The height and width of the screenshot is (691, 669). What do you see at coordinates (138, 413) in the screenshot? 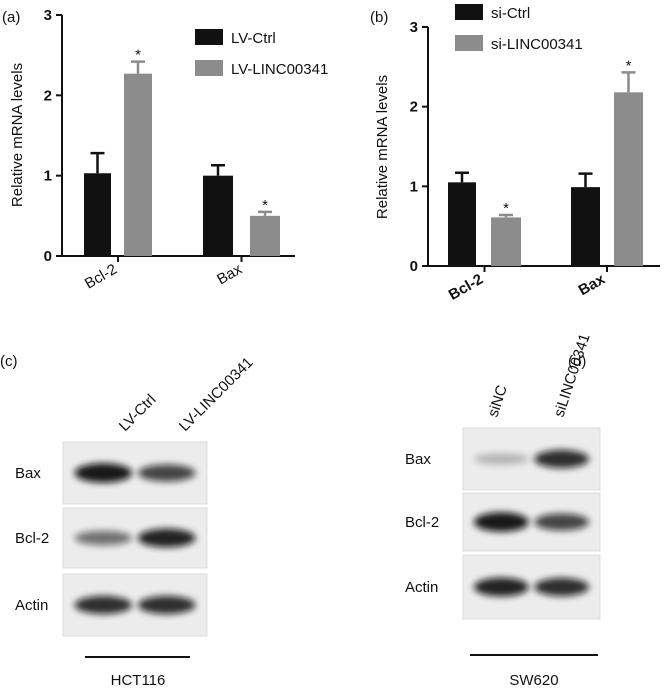
I see `lane-label: LV-Ctrl` at bounding box center [138, 413].